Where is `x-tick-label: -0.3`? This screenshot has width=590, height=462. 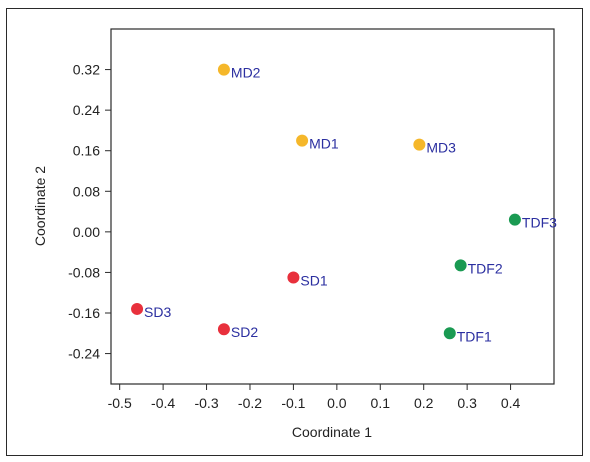 x-tick-label: -0.3 is located at coordinates (206, 403).